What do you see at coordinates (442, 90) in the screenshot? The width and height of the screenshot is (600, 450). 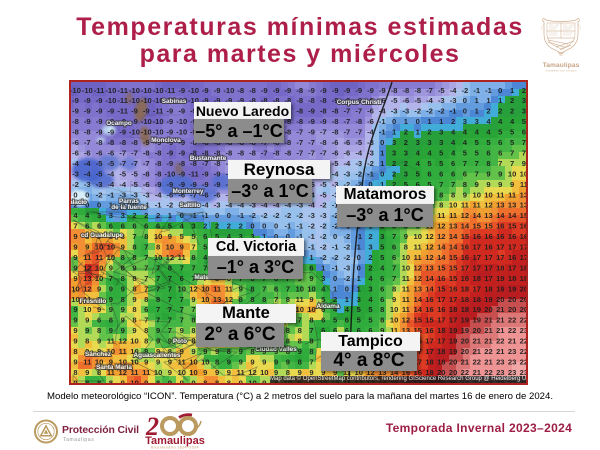 I see `svg-text: -5` at bounding box center [442, 90].